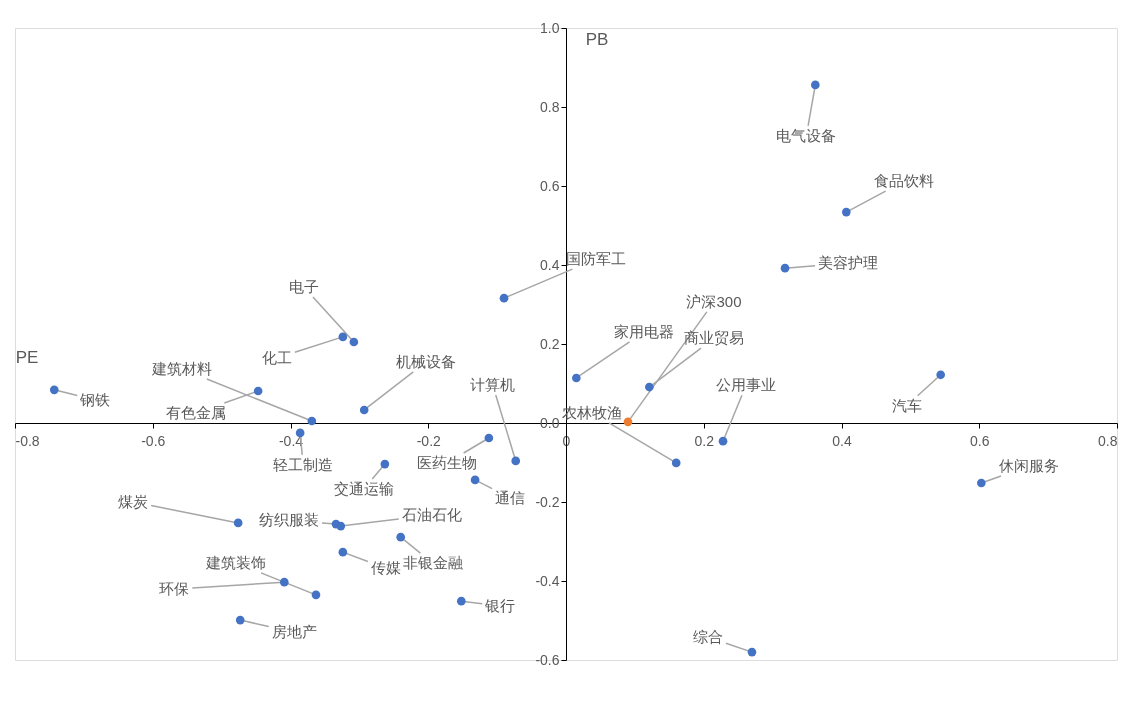  I want to click on y-tick-label: -0.4, so click(547, 580).